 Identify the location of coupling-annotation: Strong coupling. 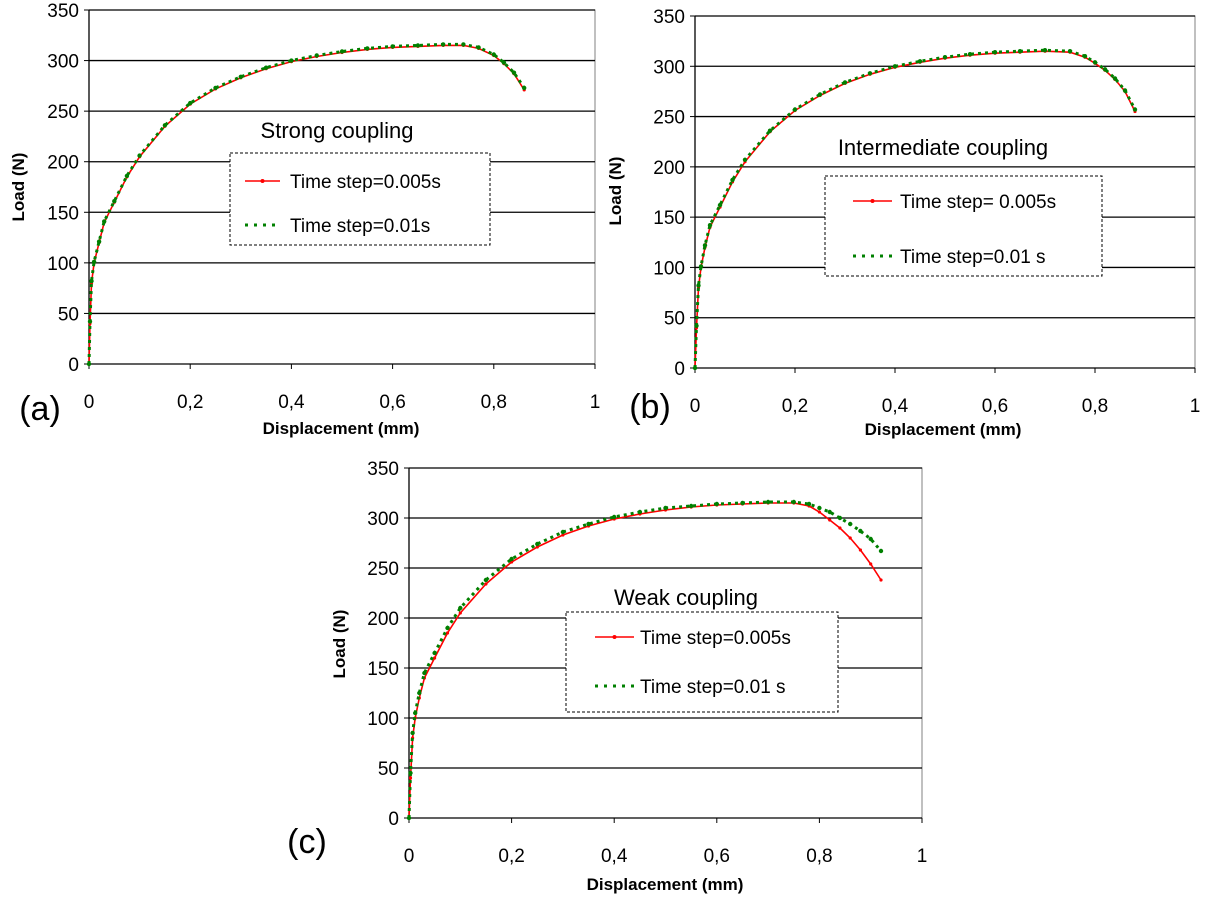
(337, 130).